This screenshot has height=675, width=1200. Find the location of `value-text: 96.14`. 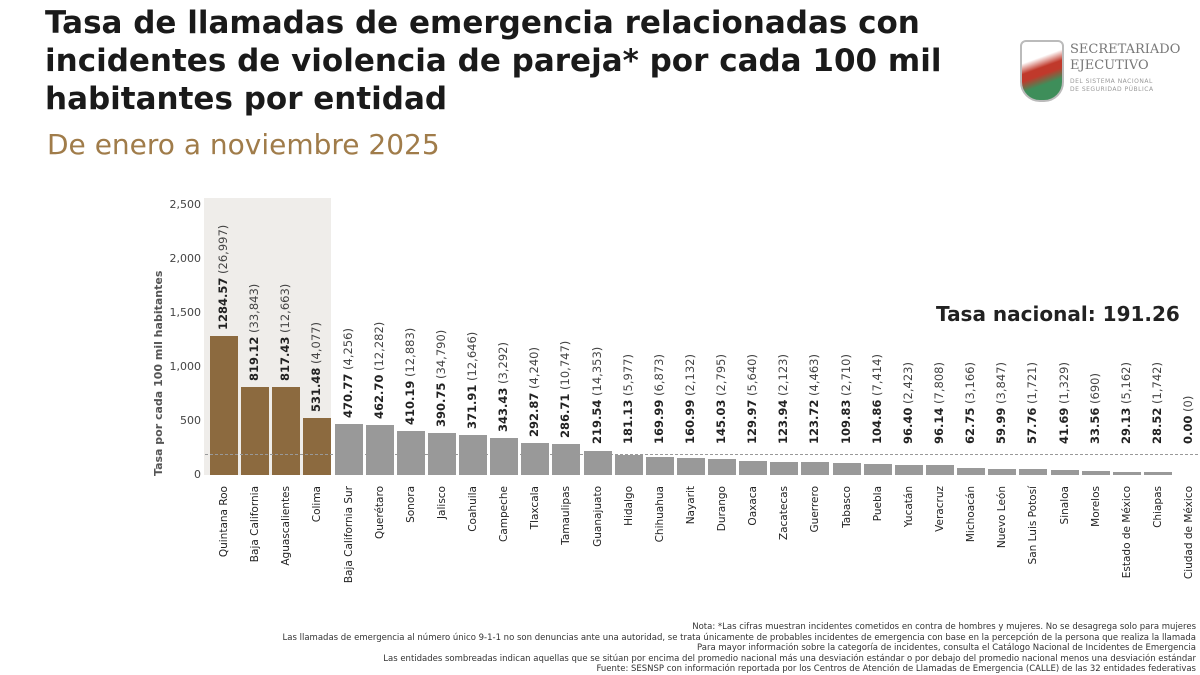

value-text: 96.14 is located at coordinates (938, 425).